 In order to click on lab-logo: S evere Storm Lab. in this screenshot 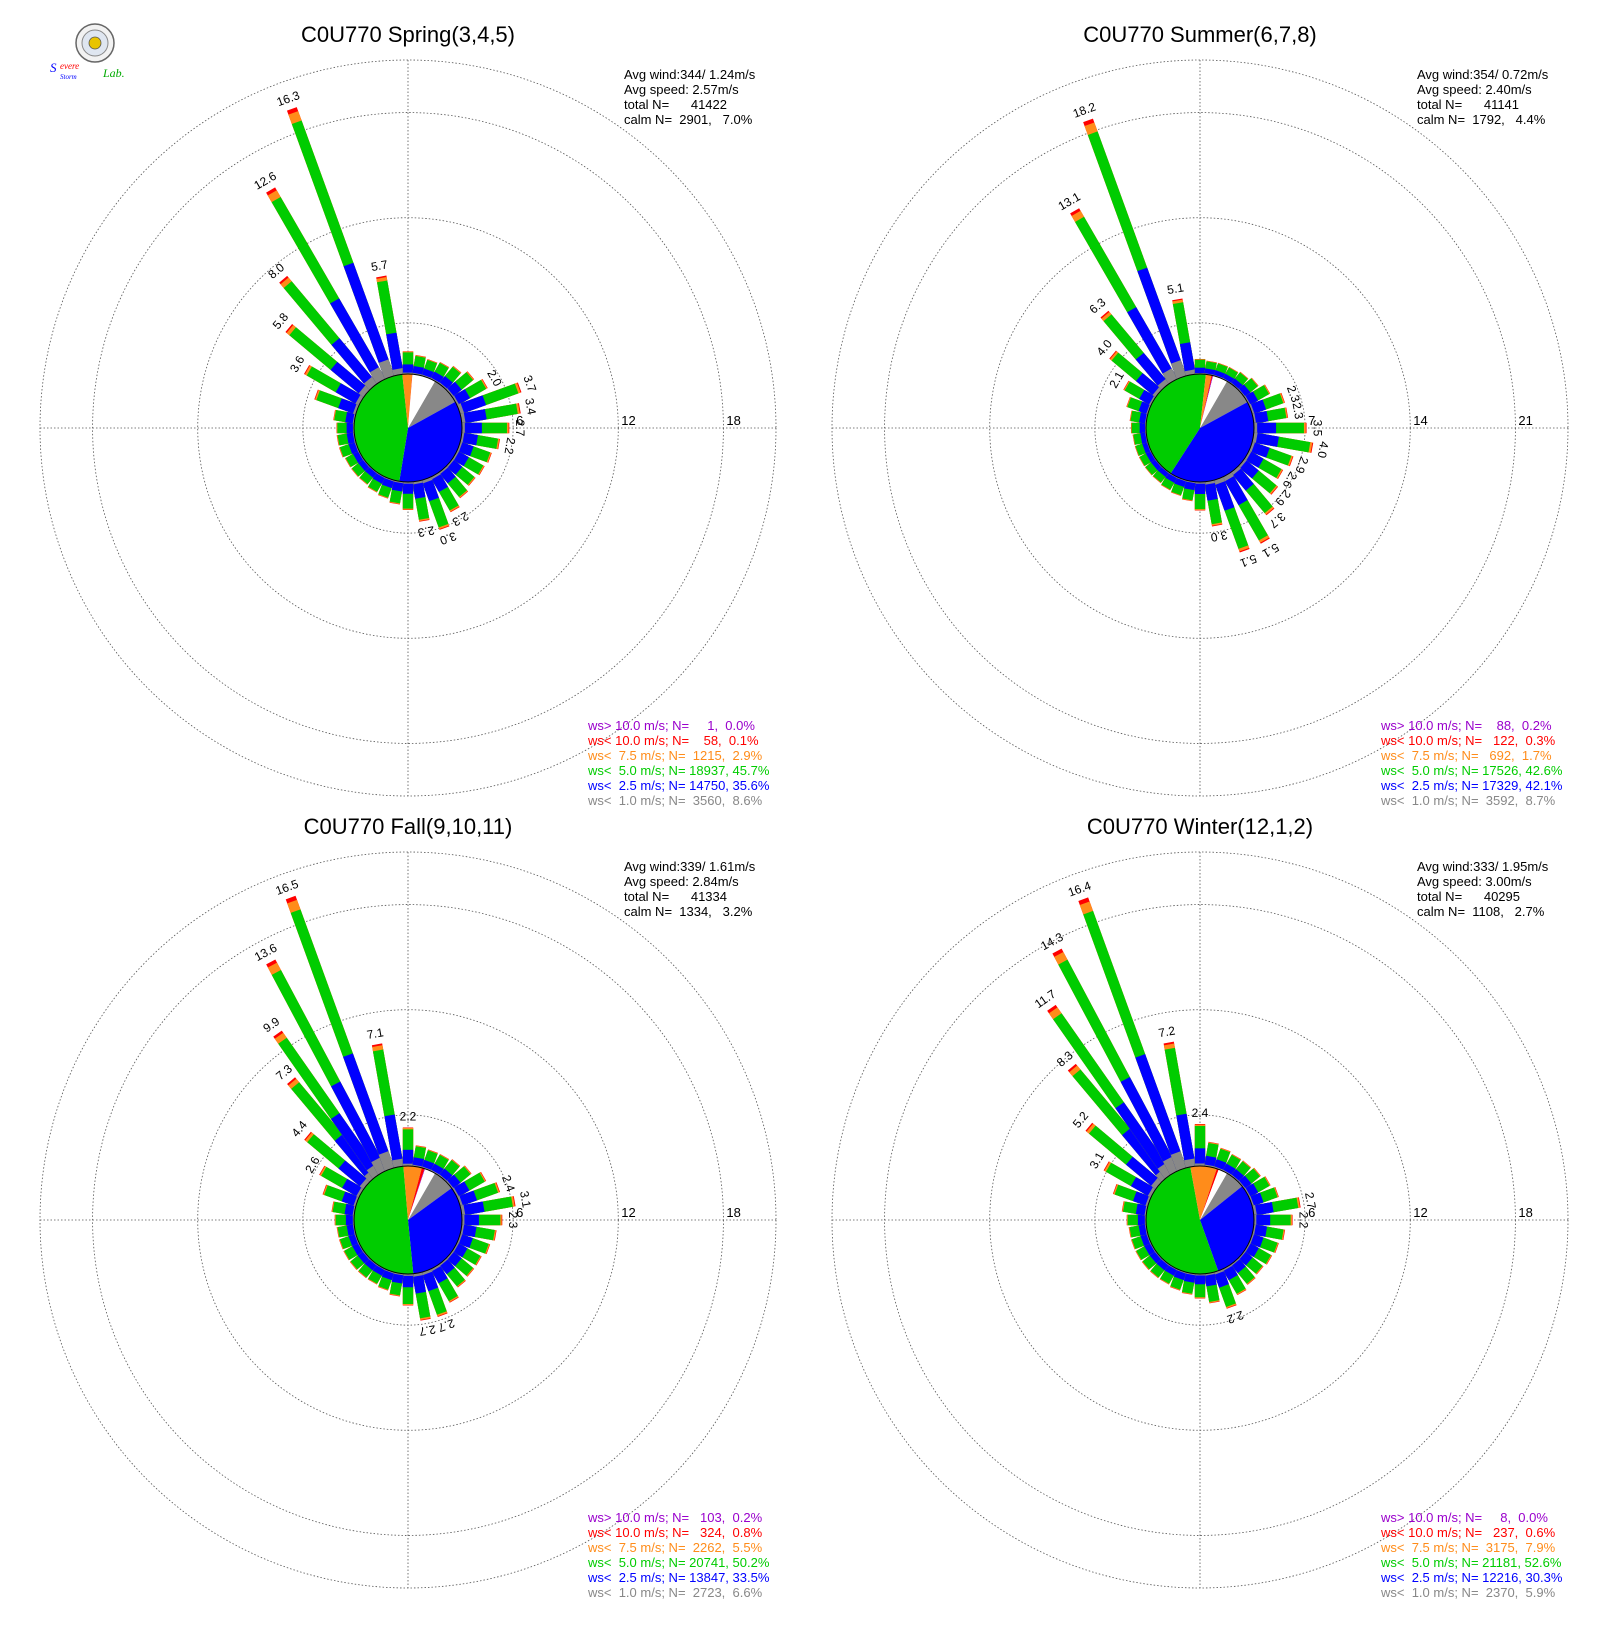, I will do `click(98, 53)`.